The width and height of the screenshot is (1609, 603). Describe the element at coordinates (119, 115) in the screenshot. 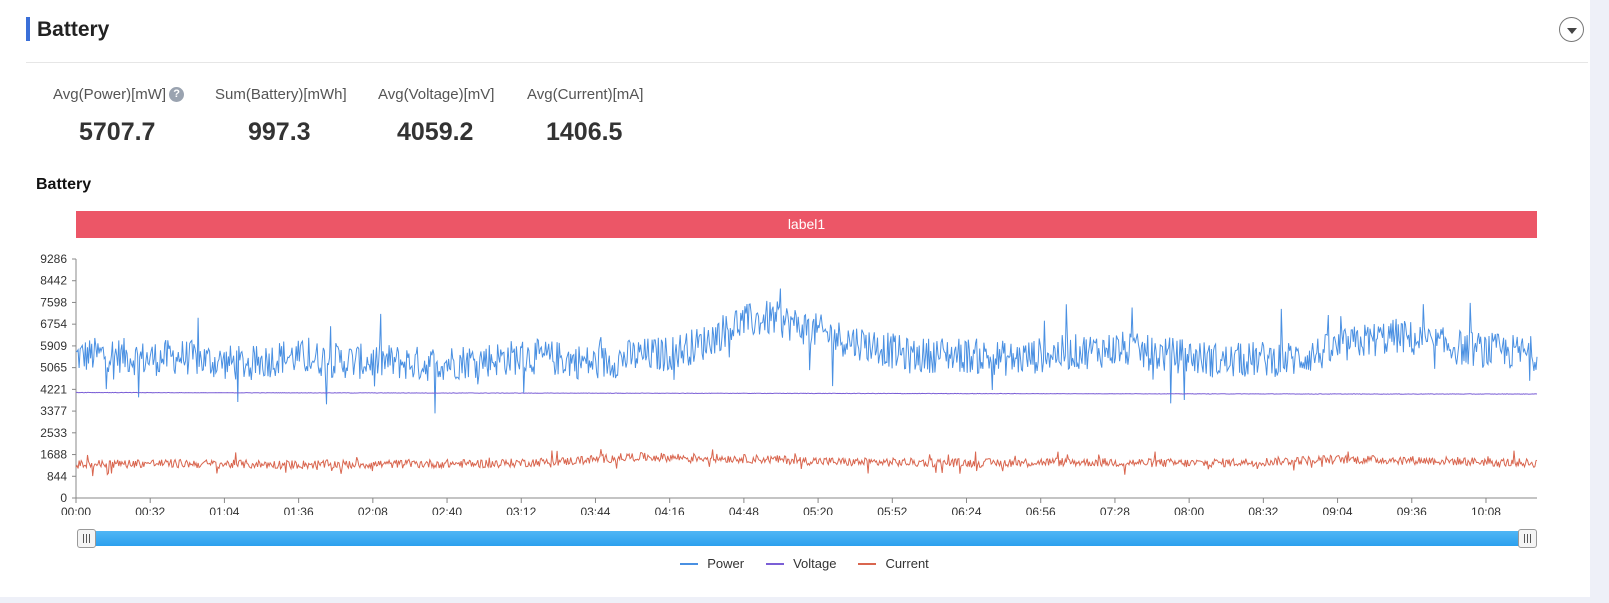

I see `metric-avg-power: Avg(Power)[mW]? 5707.7` at that location.